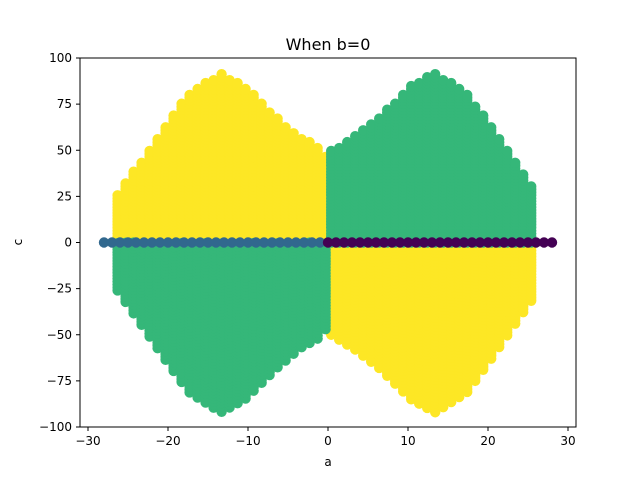 The image size is (640, 480). I want to click on x-tick-label: 20, so click(487, 441).